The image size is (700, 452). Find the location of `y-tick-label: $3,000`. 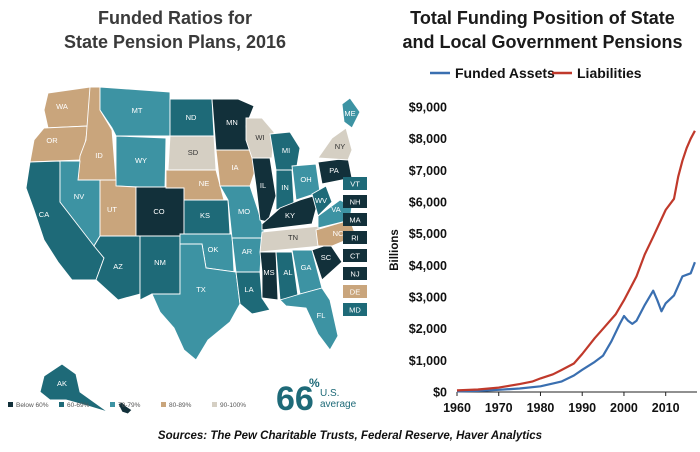

y-tick-label: $3,000 is located at coordinates (428, 298).